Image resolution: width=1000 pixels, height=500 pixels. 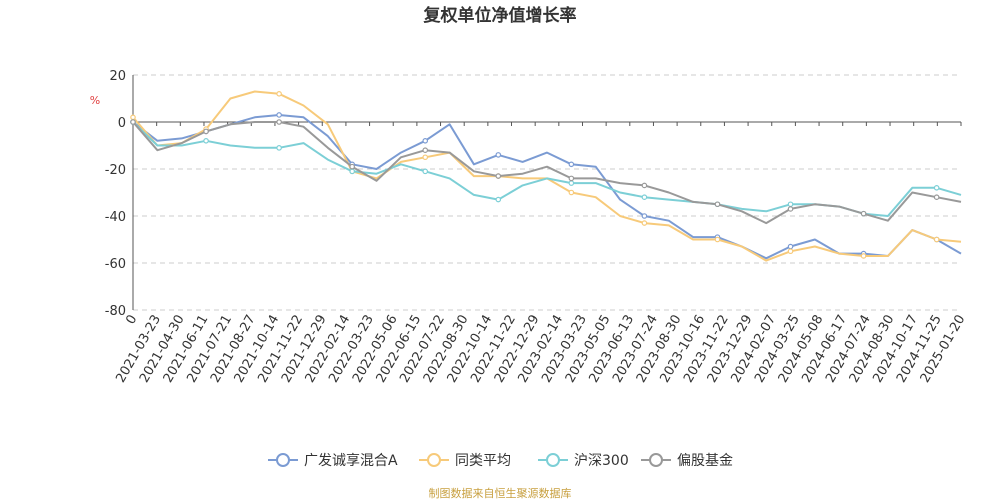 I want to click on legend-label: 沪深300, so click(x=601, y=461).